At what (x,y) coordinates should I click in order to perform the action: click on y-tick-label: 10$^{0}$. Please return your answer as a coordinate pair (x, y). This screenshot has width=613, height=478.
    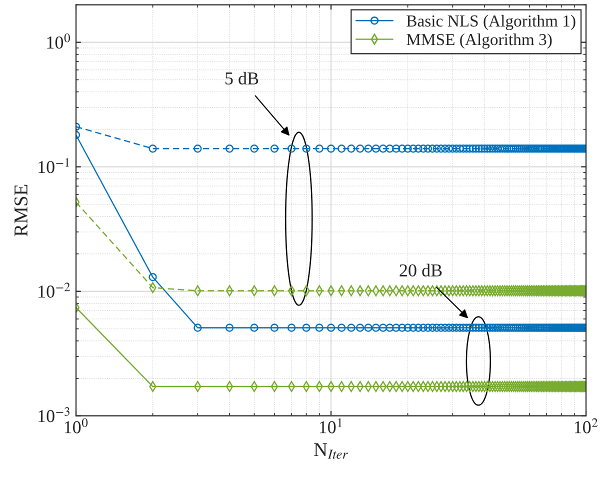
    Looking at the image, I should click on (58, 41).